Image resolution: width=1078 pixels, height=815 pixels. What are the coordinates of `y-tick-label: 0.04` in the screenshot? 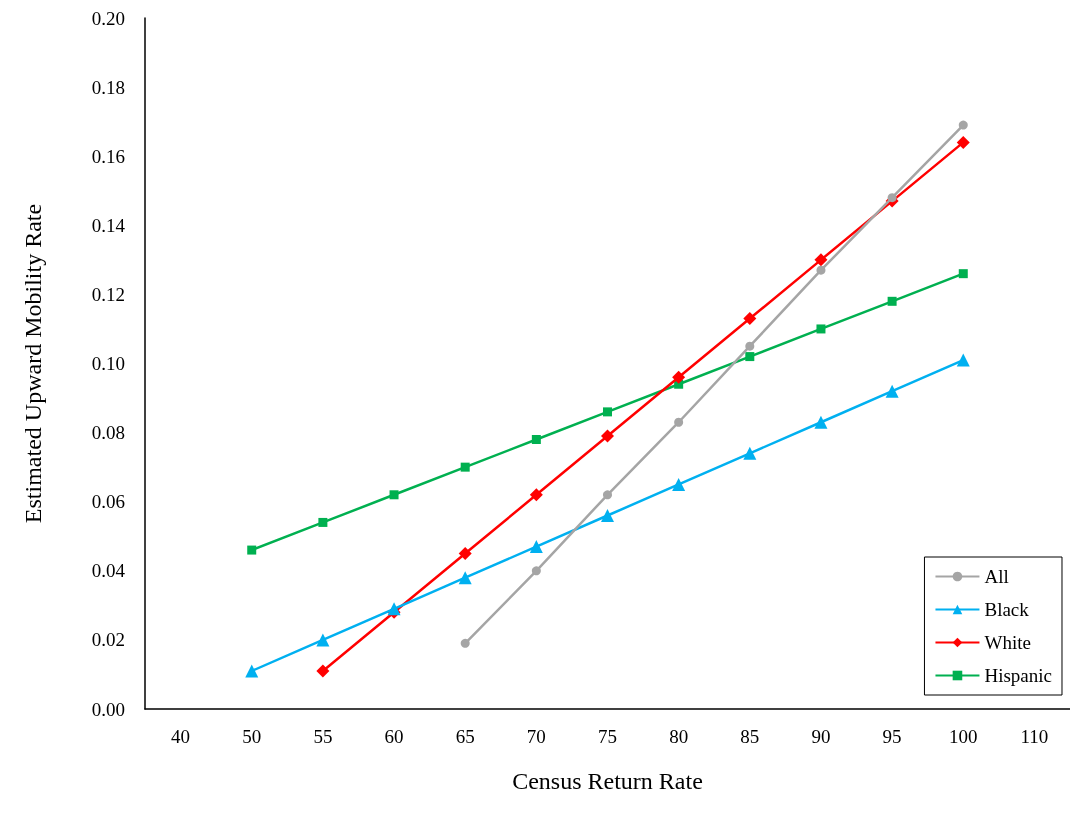 It's located at (108, 571).